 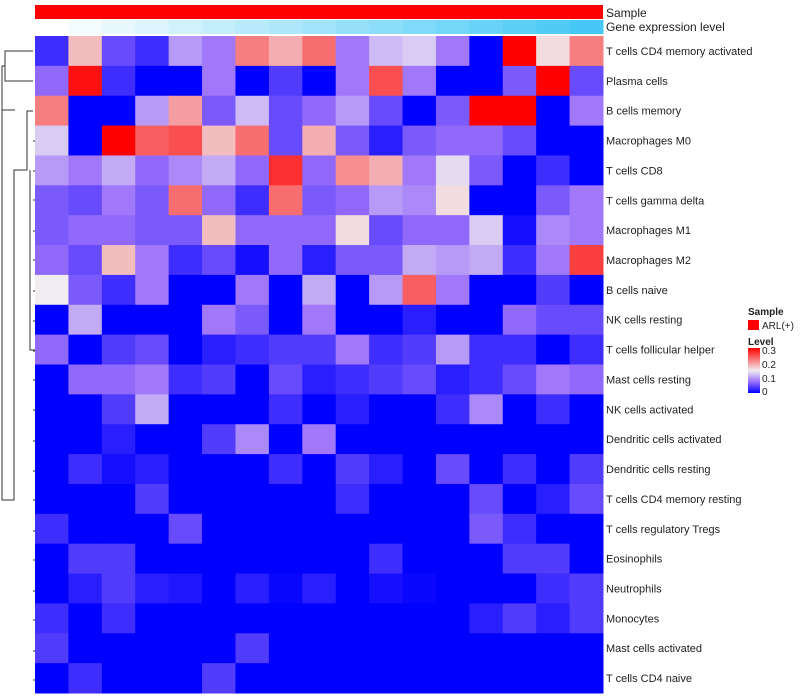 What do you see at coordinates (658, 470) in the screenshot?
I see `row-label: Dendritic cells resting` at bounding box center [658, 470].